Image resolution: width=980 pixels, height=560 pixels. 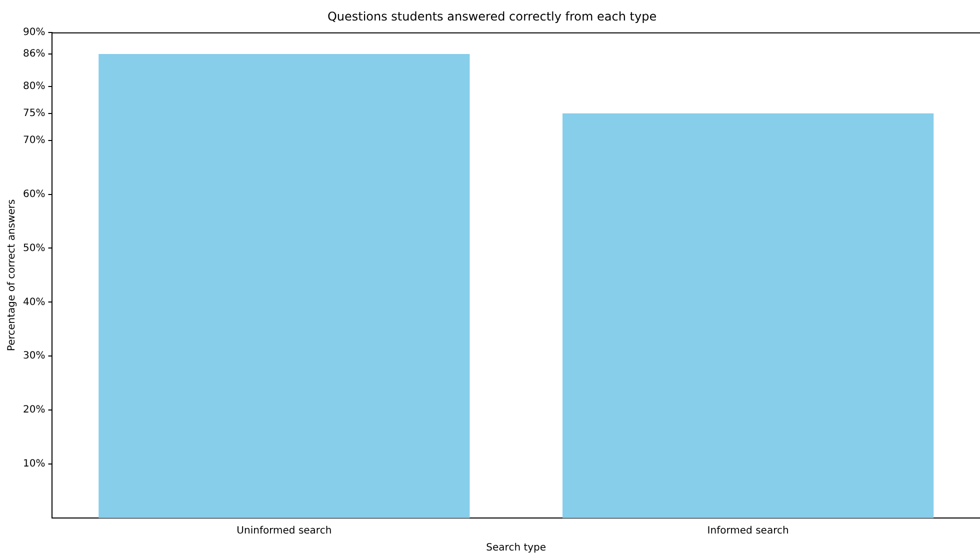 What do you see at coordinates (34, 464) in the screenshot?
I see `y-tick-label: 10%` at bounding box center [34, 464].